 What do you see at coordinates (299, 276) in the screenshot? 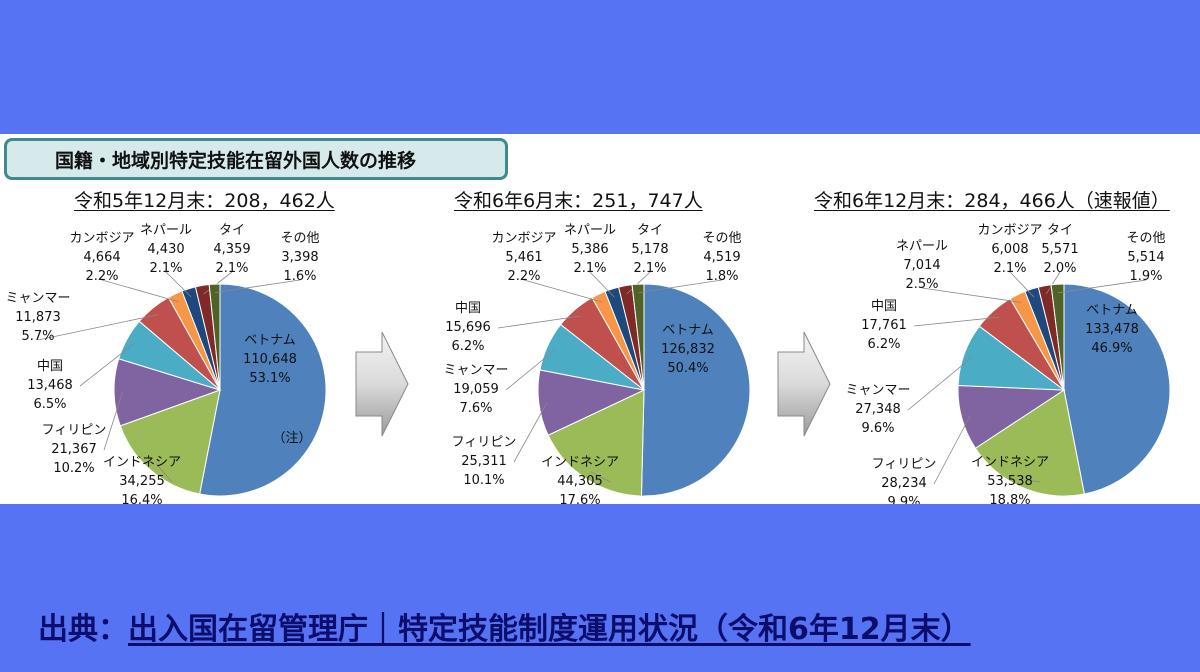
I see `slice-percent-label: 1.6%` at bounding box center [299, 276].